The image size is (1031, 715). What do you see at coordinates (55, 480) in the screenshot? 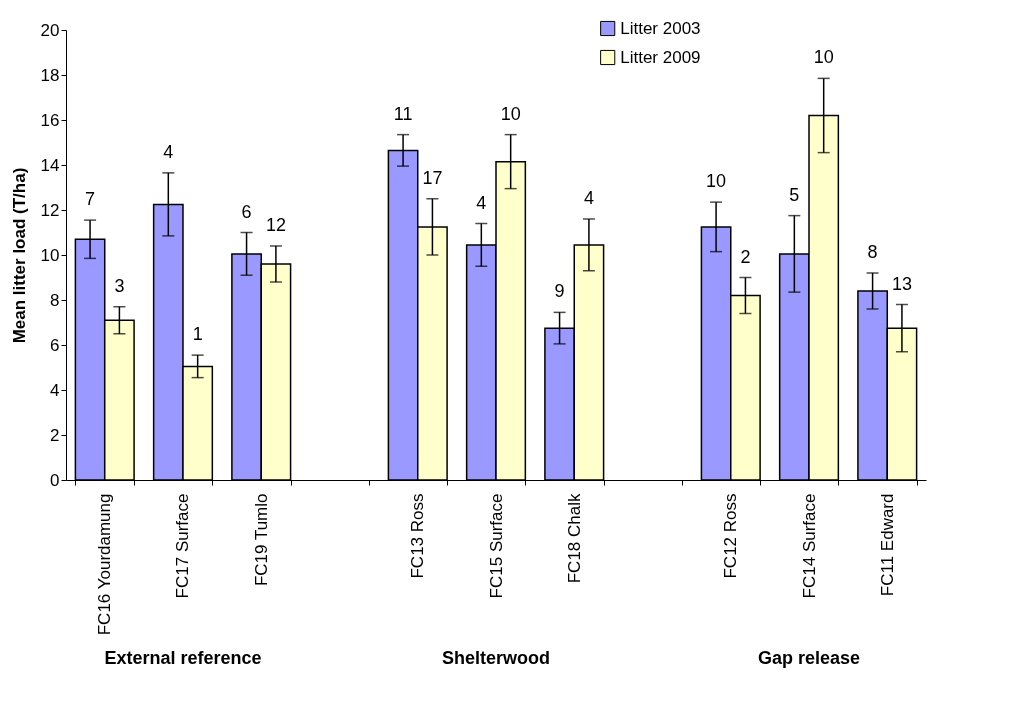
I see `y-tick-label: 0` at bounding box center [55, 480].